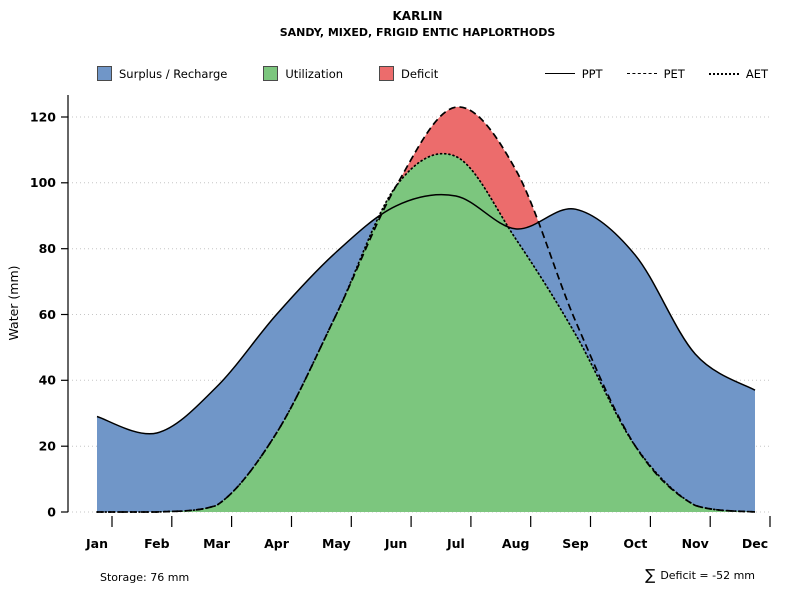 The width and height of the screenshot is (800, 600). Describe the element at coordinates (395, 543) in the screenshot. I see `x-tick-label: Jun` at that location.